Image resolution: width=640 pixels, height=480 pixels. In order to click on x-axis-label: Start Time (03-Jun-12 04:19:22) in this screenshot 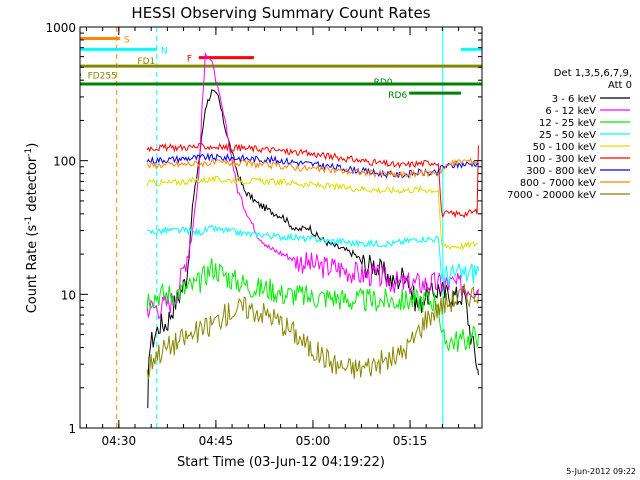, I will do `click(281, 462)`.